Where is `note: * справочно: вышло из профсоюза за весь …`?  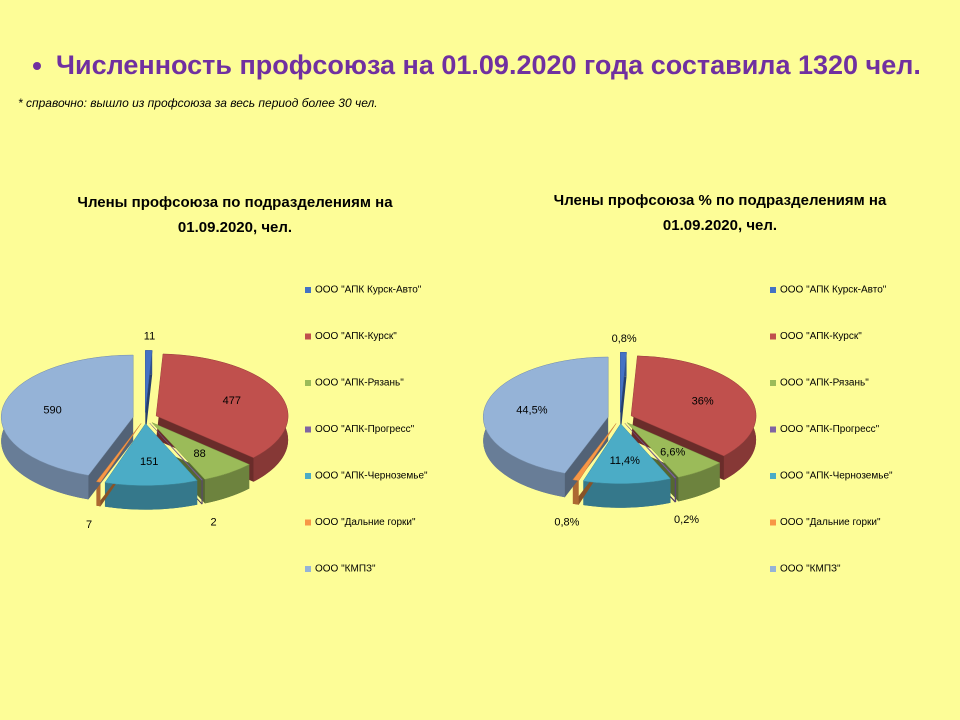 note: * справочно: вышло из профсоюза за весь … is located at coordinates (198, 103).